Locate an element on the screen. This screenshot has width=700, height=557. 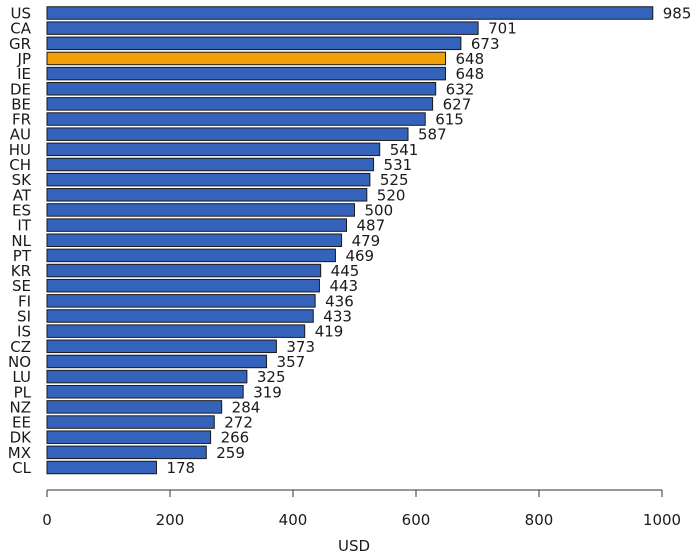
category-label-si: SI is located at coordinates (24, 317).